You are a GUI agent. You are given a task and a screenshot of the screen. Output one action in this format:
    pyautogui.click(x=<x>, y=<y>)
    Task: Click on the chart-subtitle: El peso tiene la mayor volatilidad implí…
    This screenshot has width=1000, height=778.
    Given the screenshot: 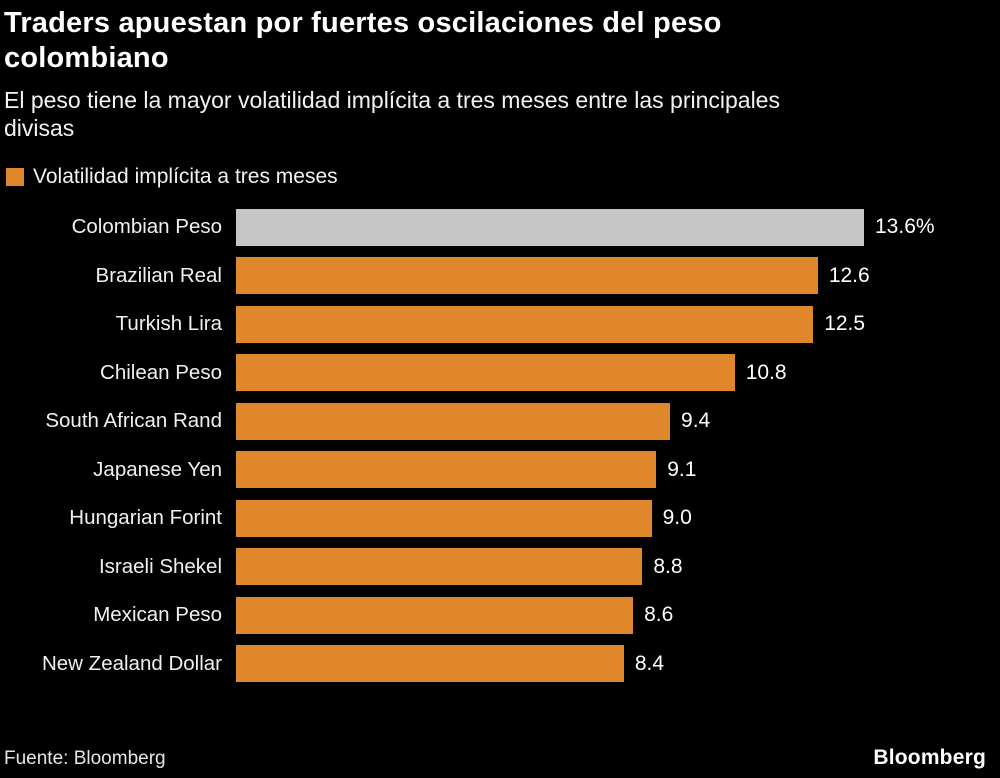 What is the action you would take?
    pyautogui.click(x=392, y=114)
    